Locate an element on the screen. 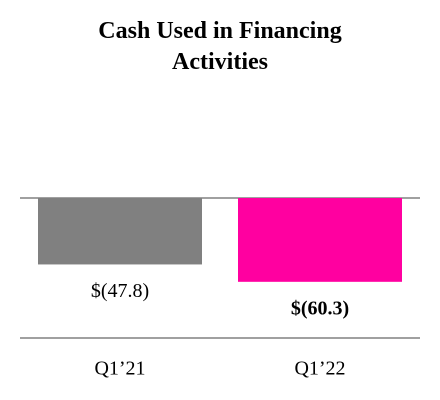 This screenshot has height=400, width=440. value-label: $(47.8) is located at coordinates (120, 291).